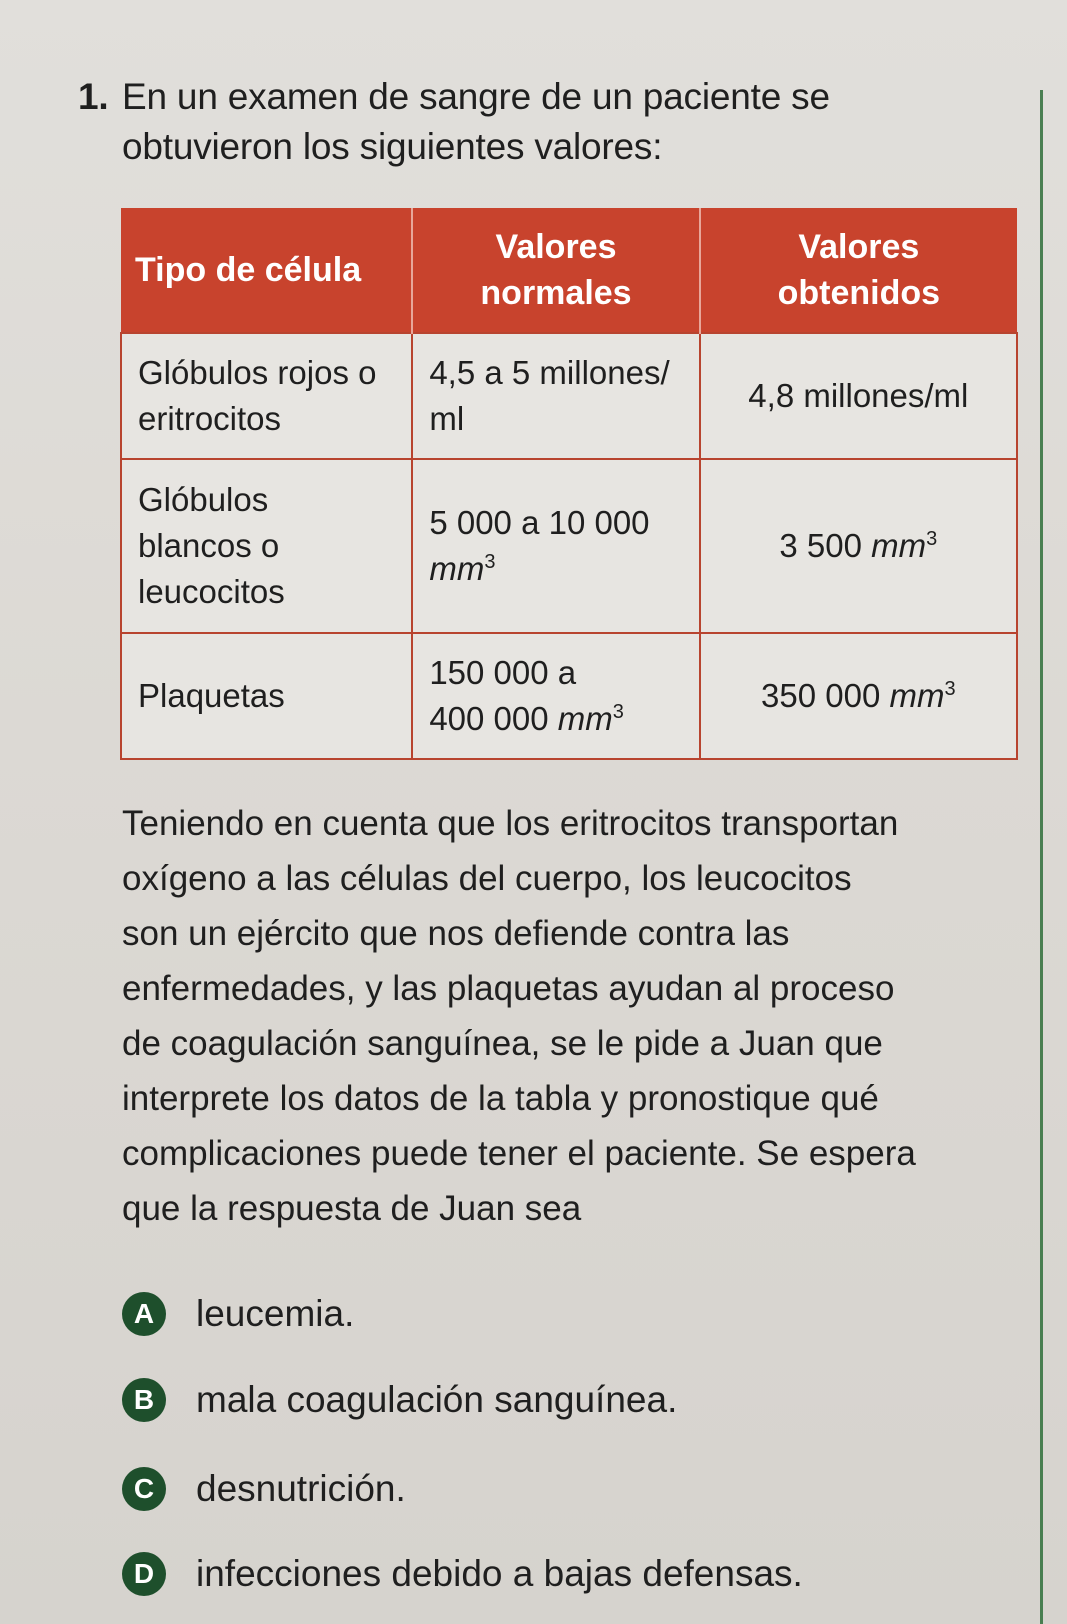 The image size is (1067, 1624). Describe the element at coordinates (825, 695) in the screenshot. I see `obtained-value: 350 000` at that location.